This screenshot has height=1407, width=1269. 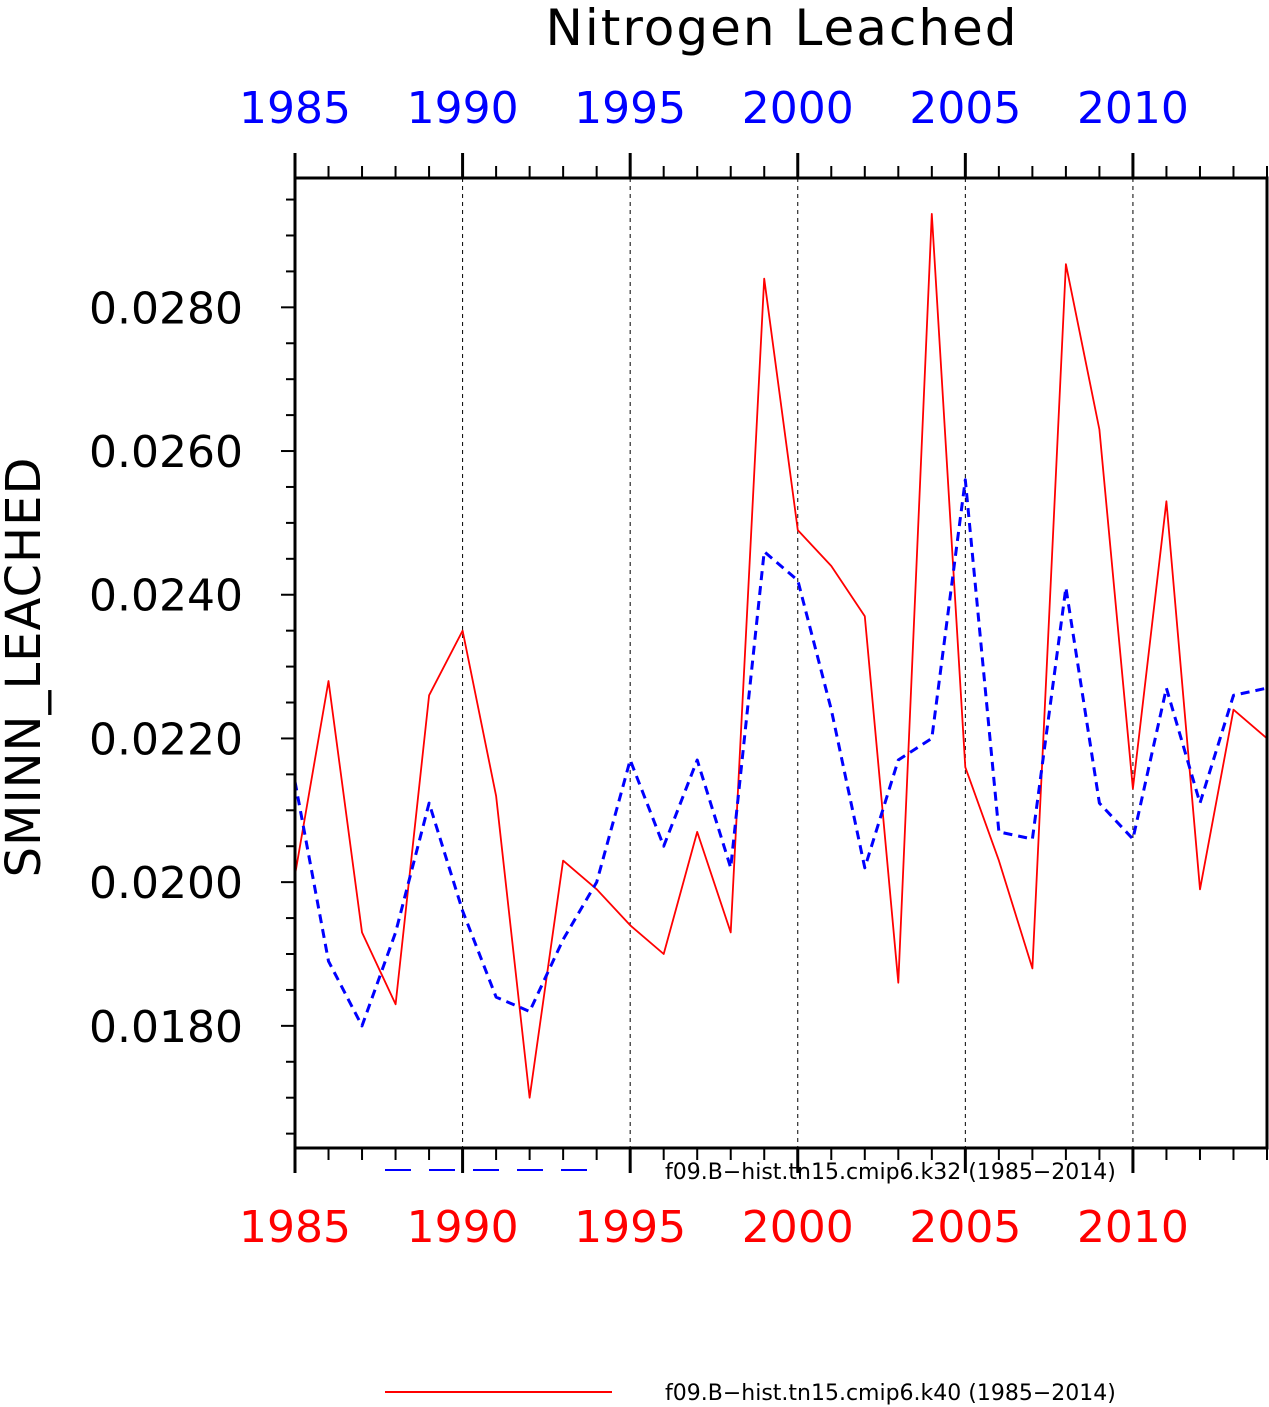 What do you see at coordinates (630, 108) in the screenshot?
I see `x-tick-label-top: 1995` at bounding box center [630, 108].